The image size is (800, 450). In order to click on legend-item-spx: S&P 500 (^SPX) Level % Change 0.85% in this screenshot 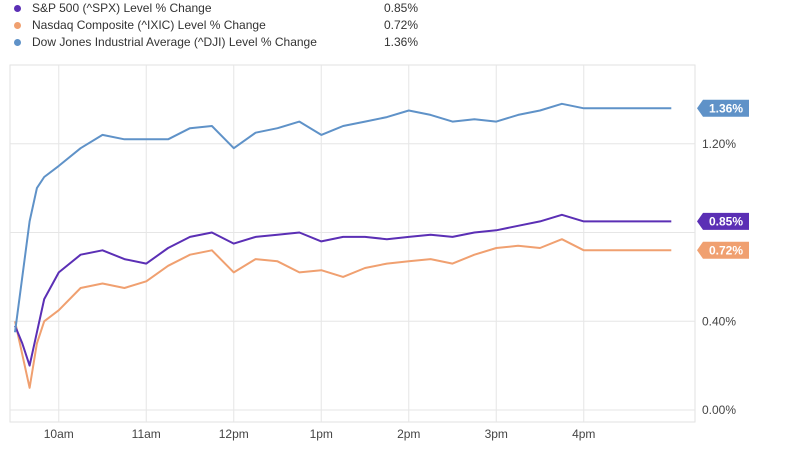, I will do `click(224, 8)`.